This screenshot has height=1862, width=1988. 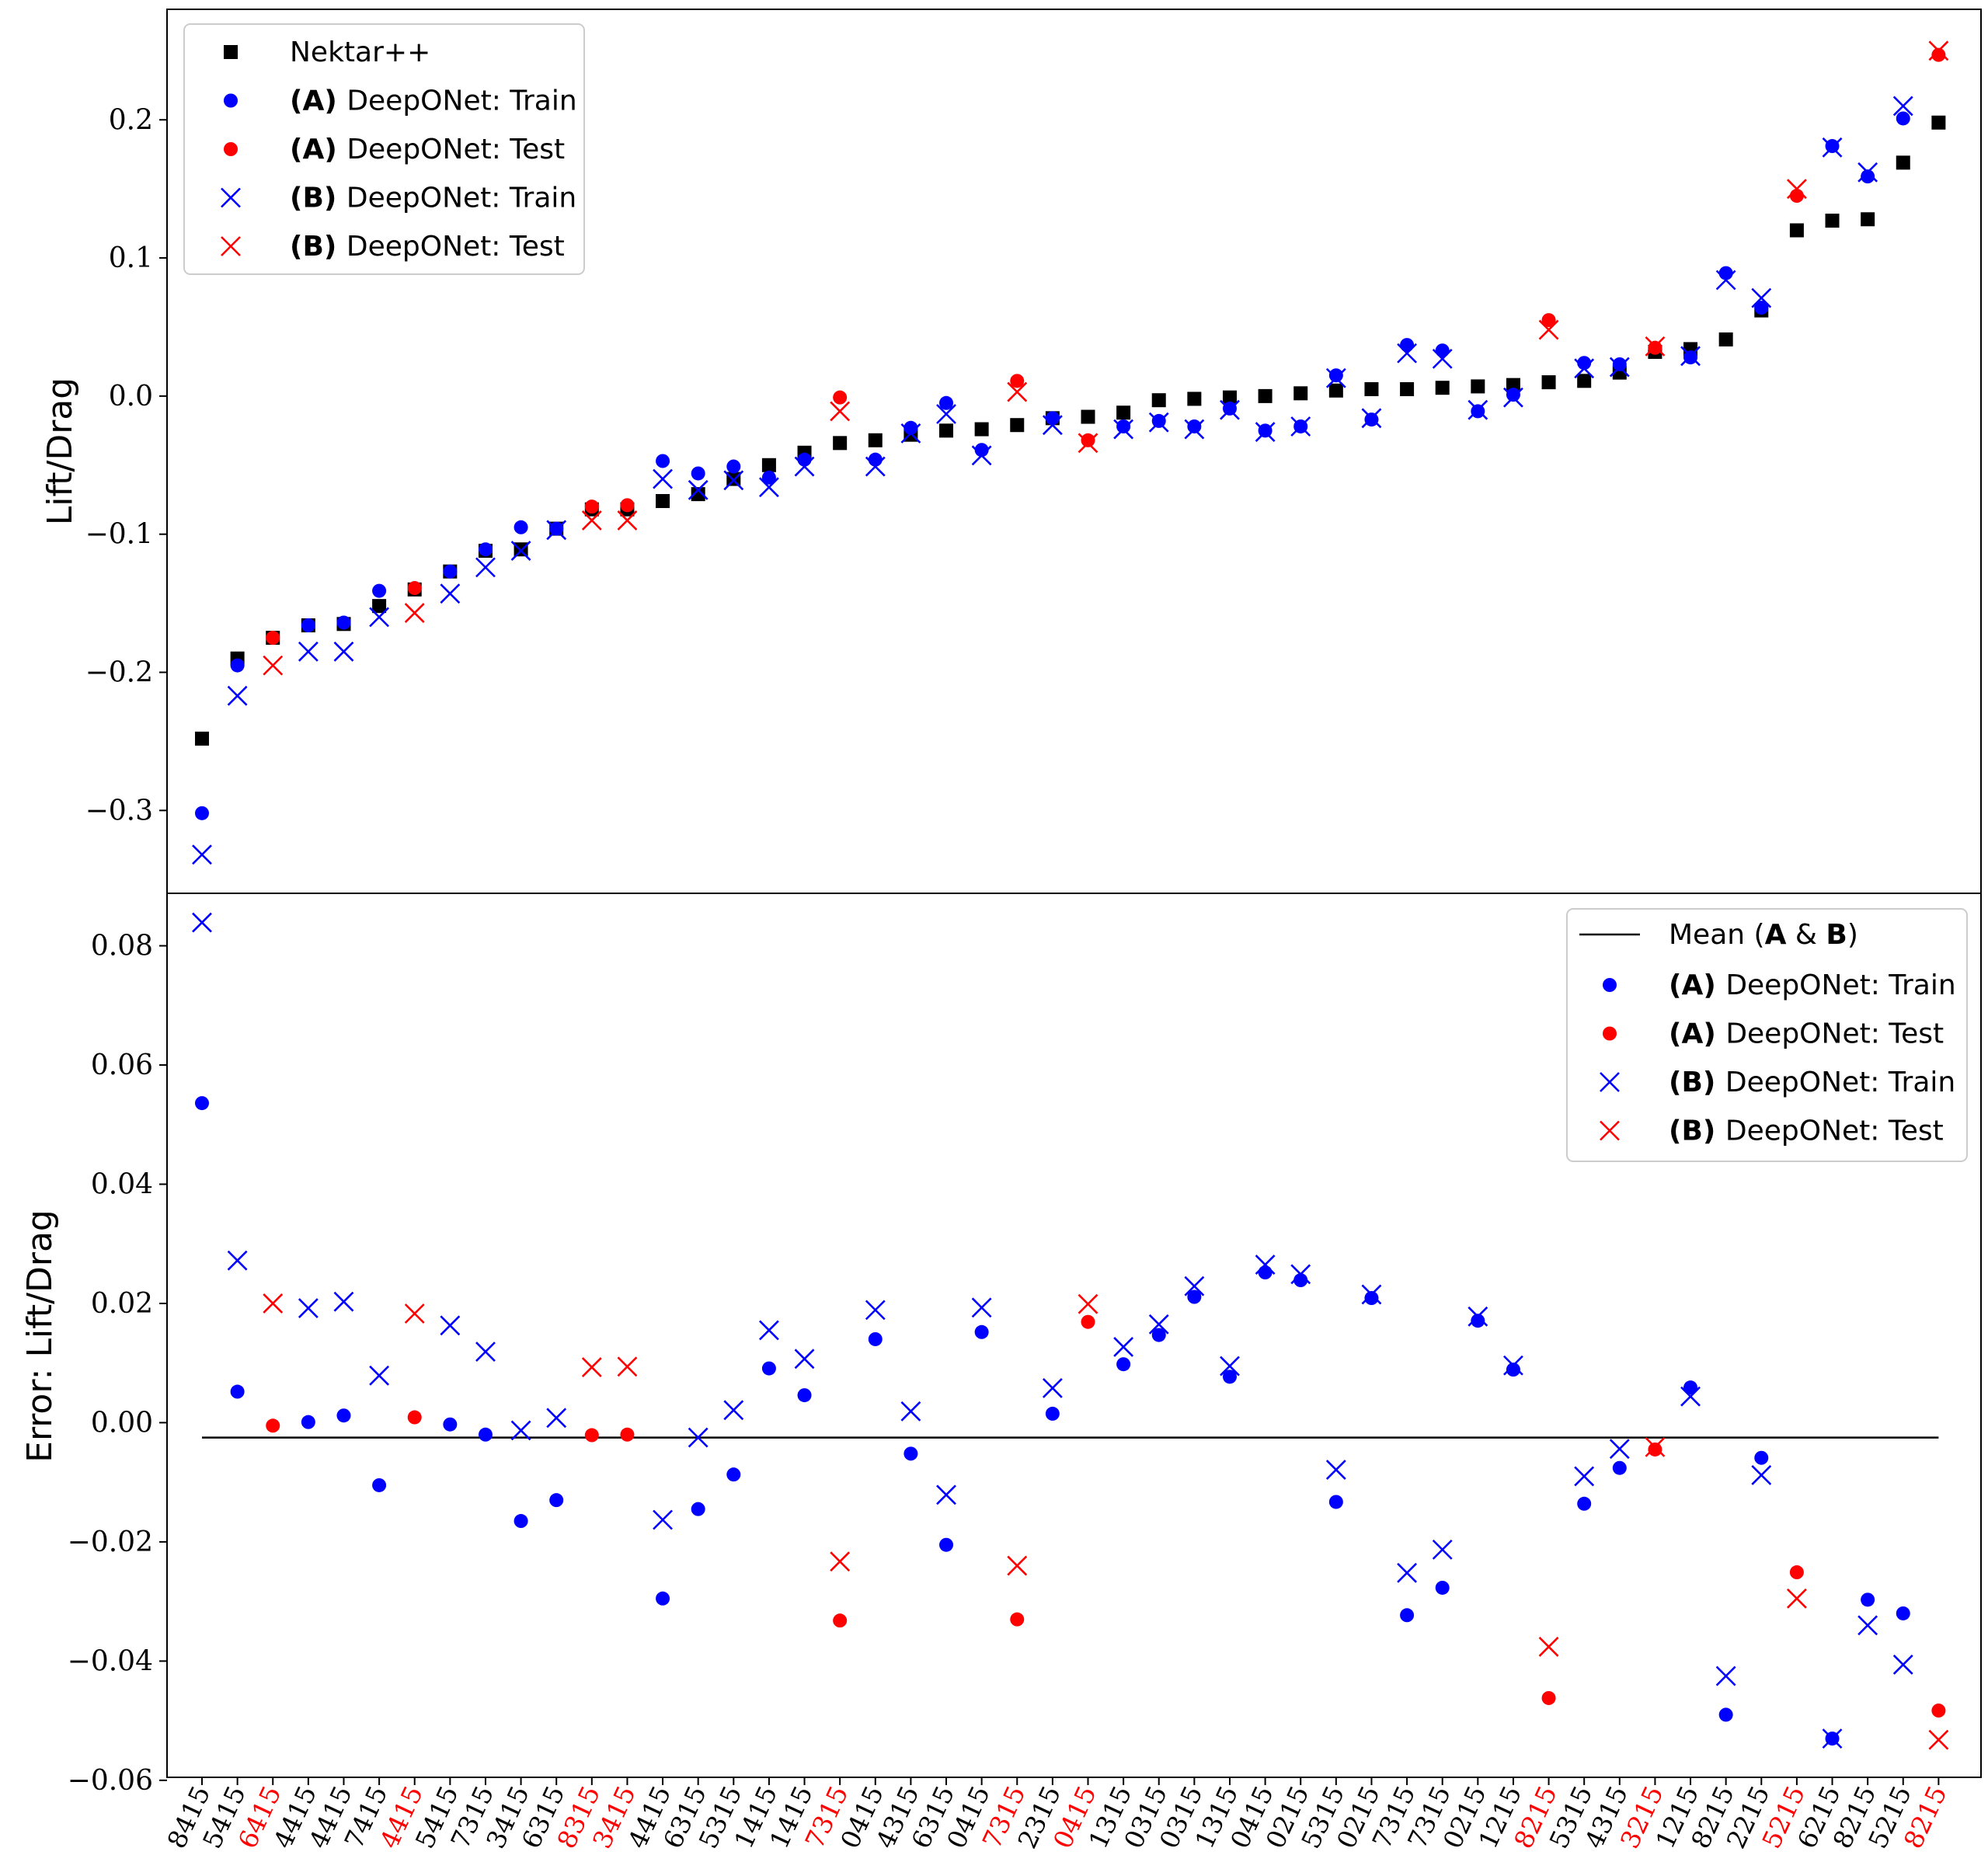 What do you see at coordinates (119, 535) in the screenshot?
I see `y-tick-label: −0.1` at bounding box center [119, 535].